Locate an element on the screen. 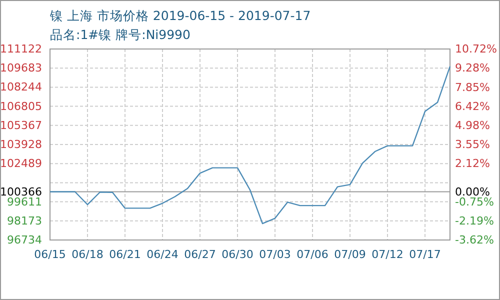 This screenshot has height=300, width=500. x-tick-label: 07/06 is located at coordinates (312, 254).